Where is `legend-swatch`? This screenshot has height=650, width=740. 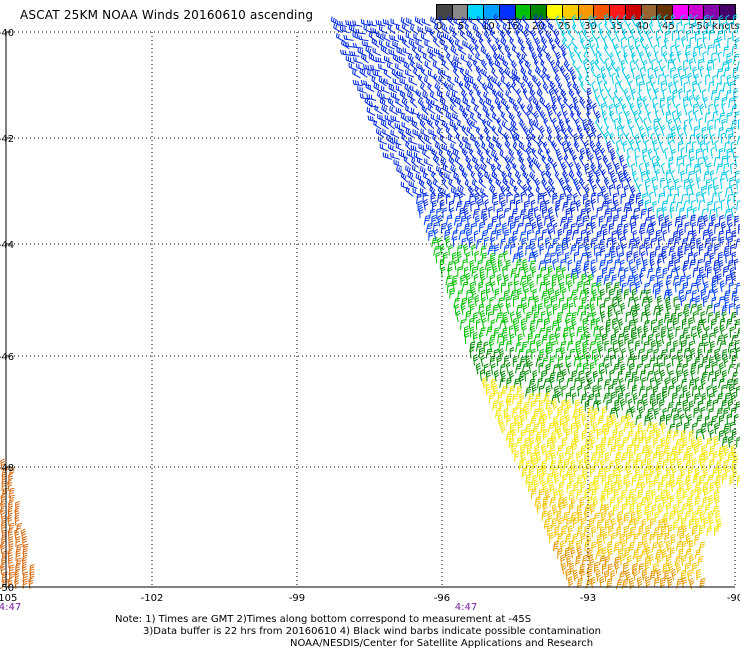 legend-swatch is located at coordinates (633, 12).